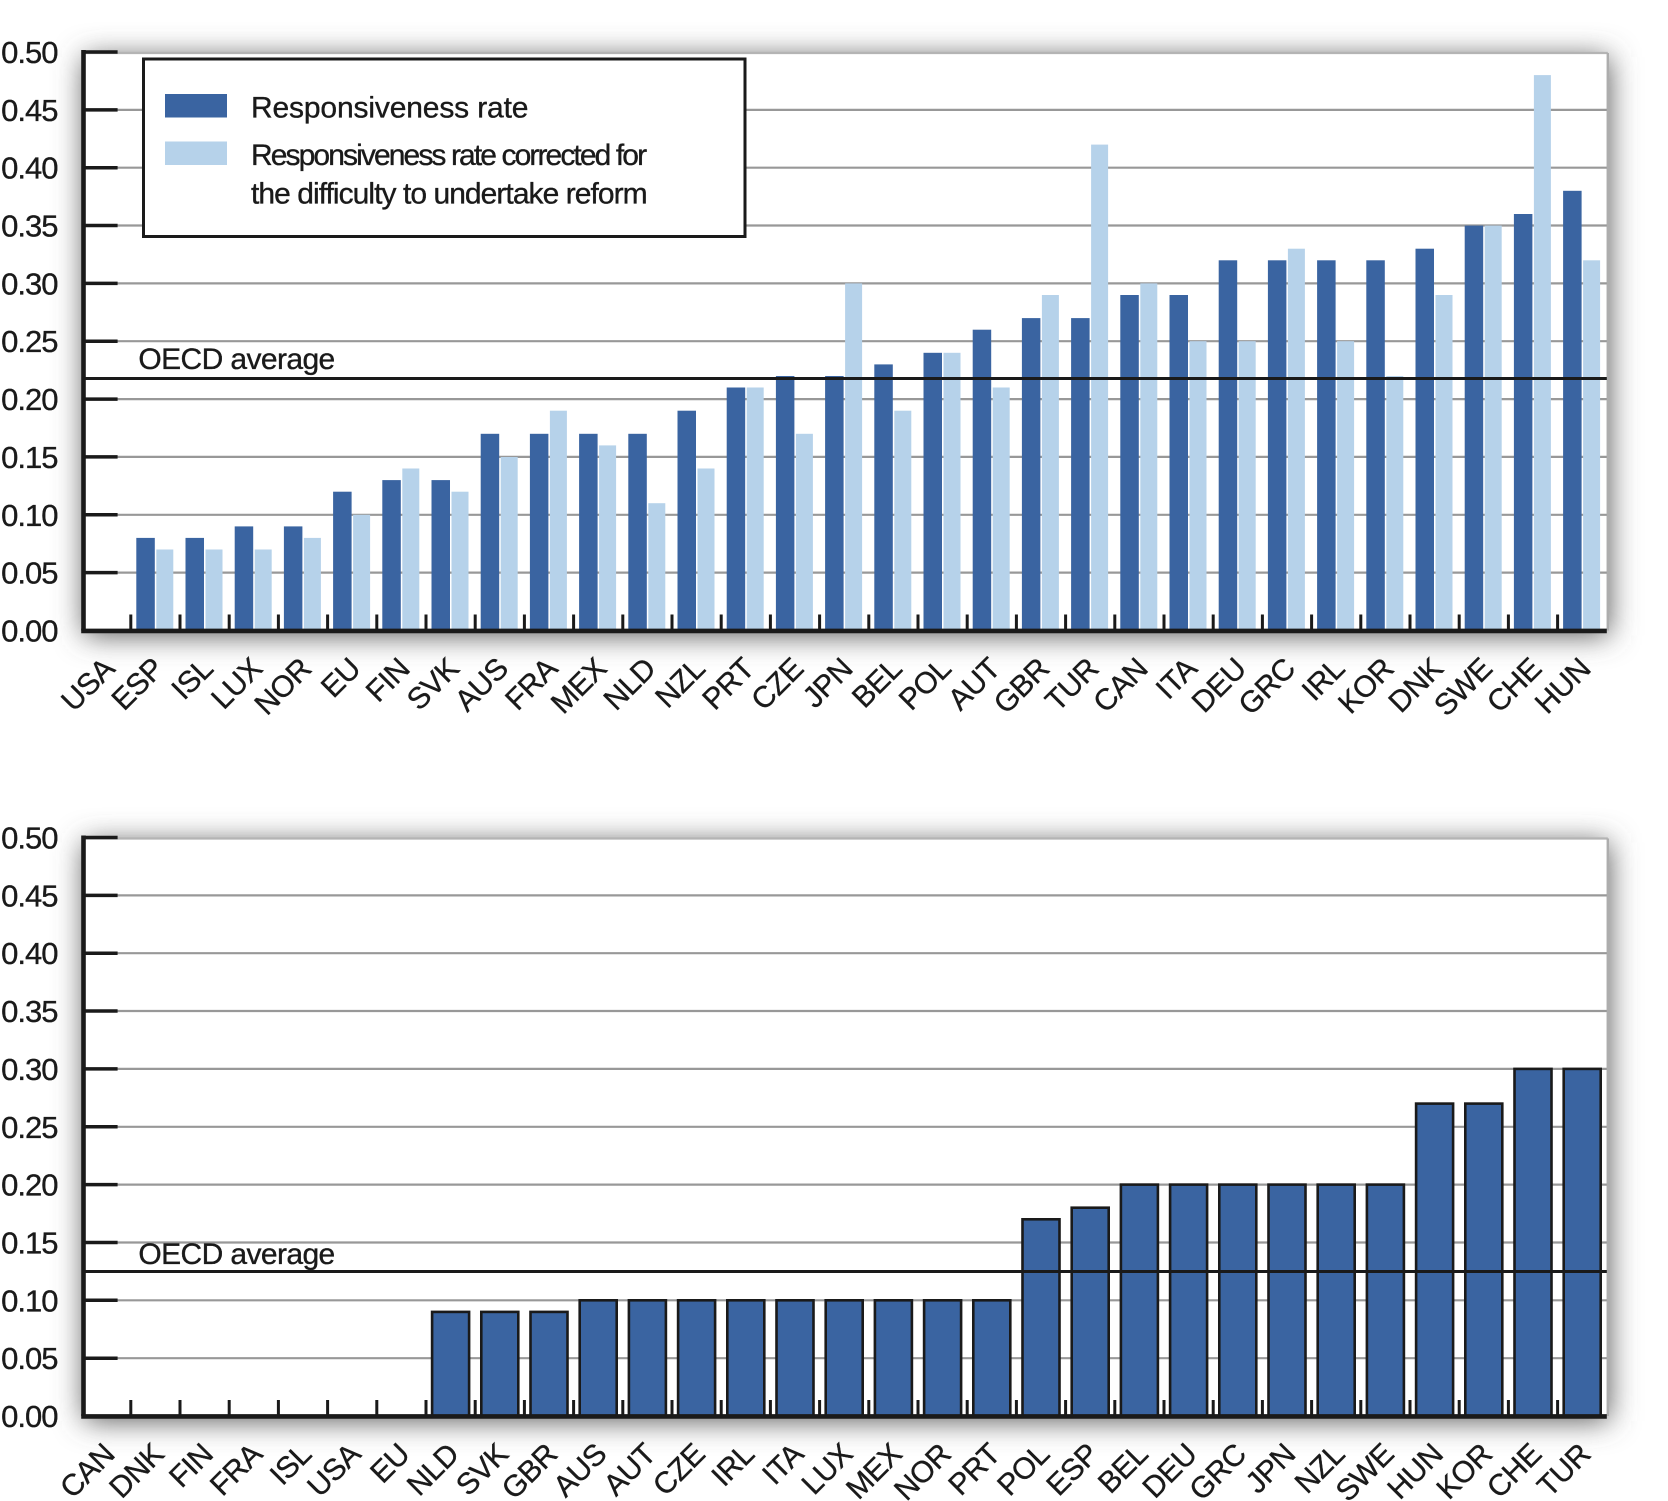 The width and height of the screenshot is (1668, 1501). What do you see at coordinates (449, 194) in the screenshot?
I see `svg-text:the difficulty to undertake re: the difficulty to undertake reform` at bounding box center [449, 194].